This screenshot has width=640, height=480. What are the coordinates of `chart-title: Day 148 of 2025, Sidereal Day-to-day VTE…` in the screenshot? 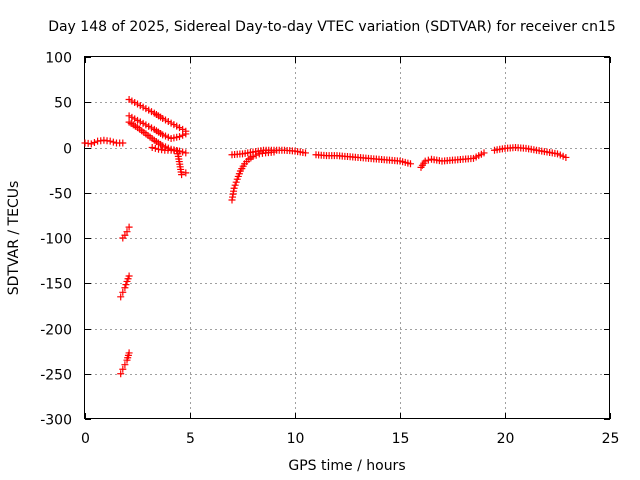 It's located at (332, 27).